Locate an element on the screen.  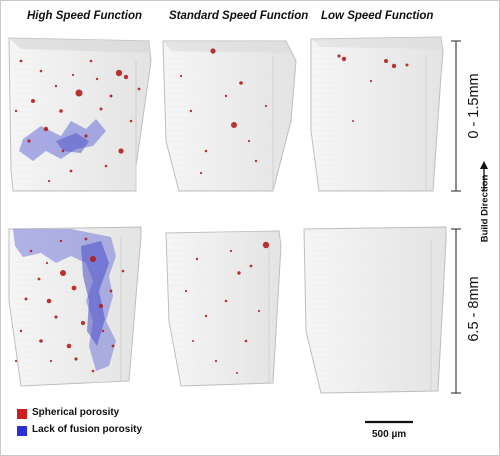
legend-swatch-red is located at coordinates (22, 414).